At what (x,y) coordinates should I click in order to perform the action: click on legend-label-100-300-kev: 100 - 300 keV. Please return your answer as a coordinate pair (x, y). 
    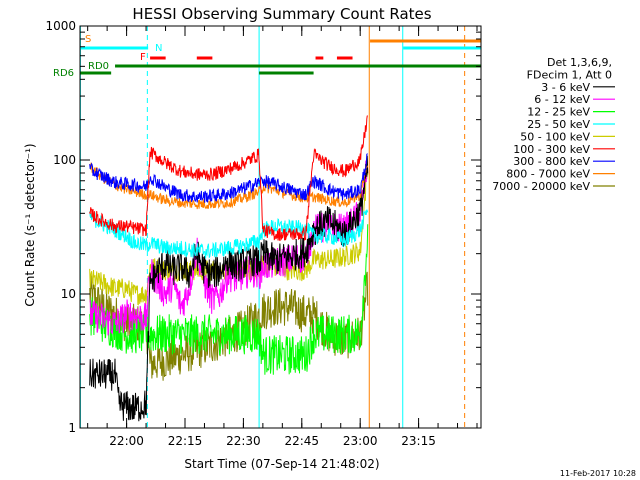
    Looking at the image, I should click on (551, 149).